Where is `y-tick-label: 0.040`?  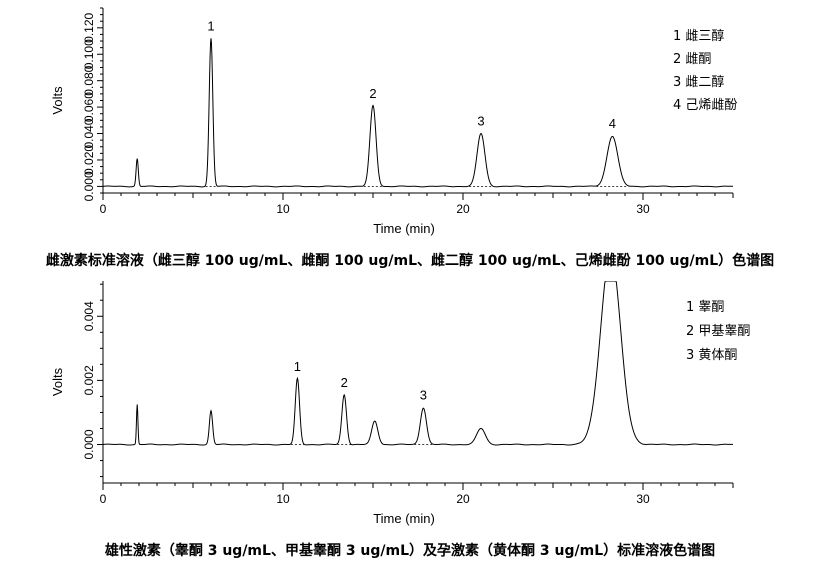
y-tick-label: 0.040 is located at coordinates (89, 133).